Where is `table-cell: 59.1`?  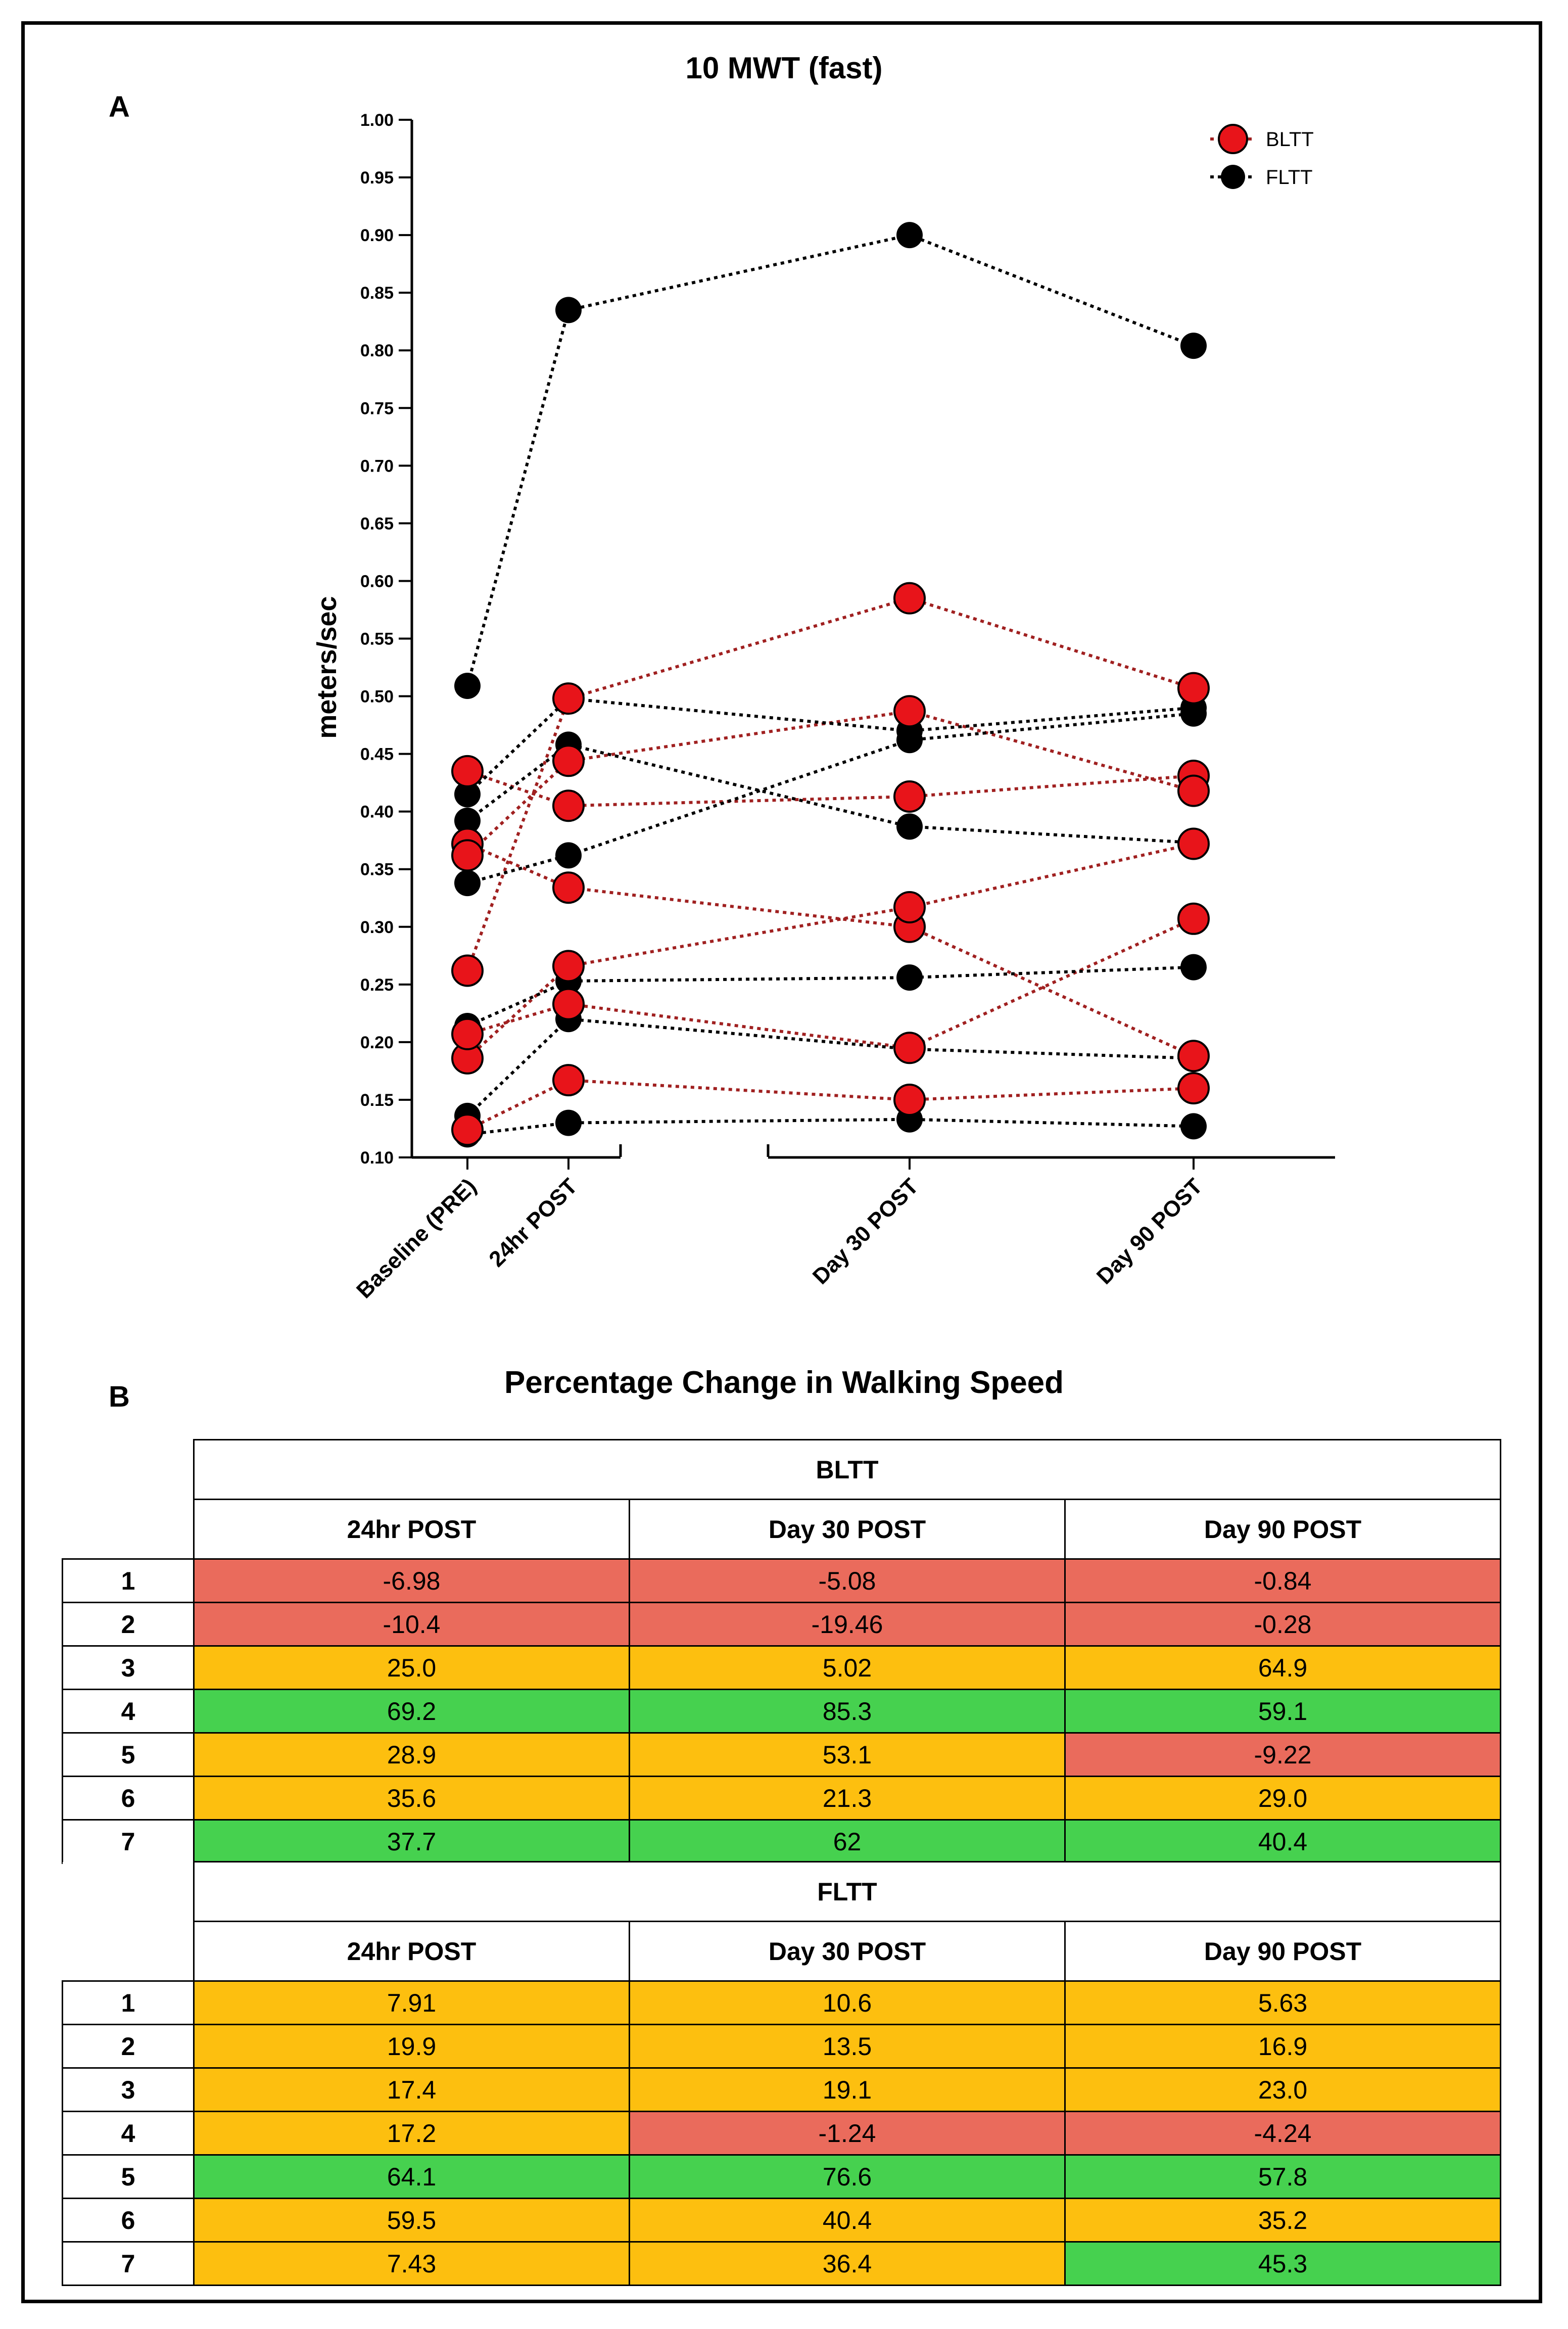 table-cell: 59.1 is located at coordinates (1282, 1711).